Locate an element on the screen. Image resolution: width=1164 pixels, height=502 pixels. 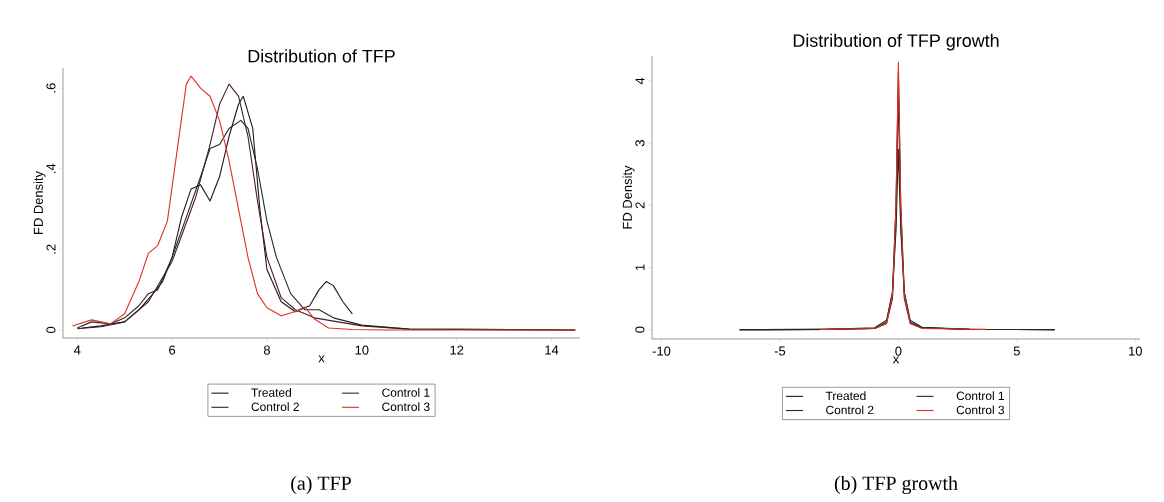
y-tick-label: 4 is located at coordinates (640, 81).